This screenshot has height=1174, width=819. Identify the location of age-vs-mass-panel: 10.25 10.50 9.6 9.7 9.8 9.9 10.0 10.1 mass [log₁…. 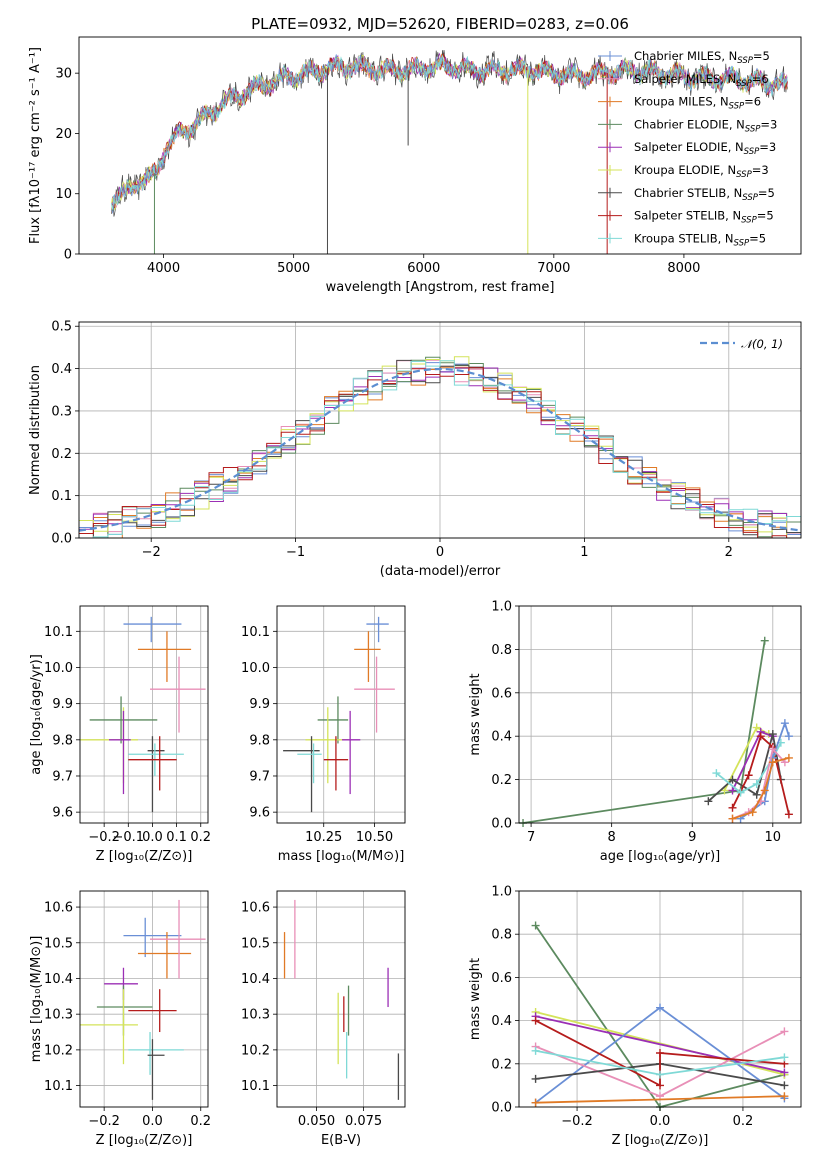
(323, 734).